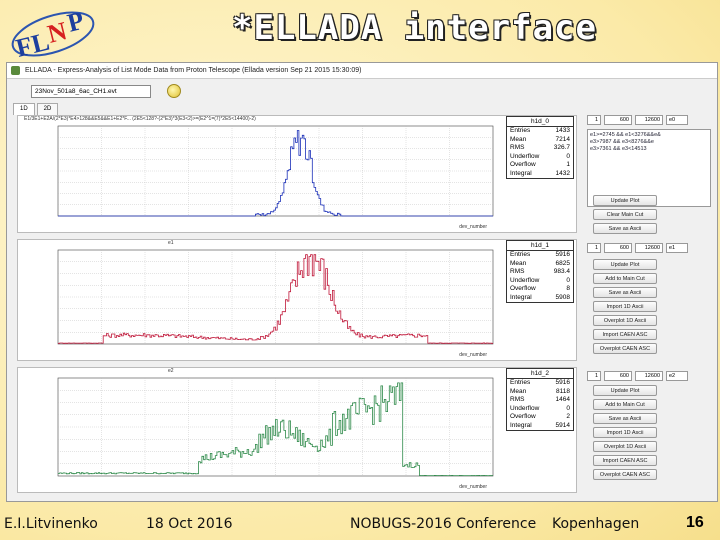 Image resolution: width=720 pixels, height=540 pixels. I want to click on tab-2d: 2D, so click(47, 109).